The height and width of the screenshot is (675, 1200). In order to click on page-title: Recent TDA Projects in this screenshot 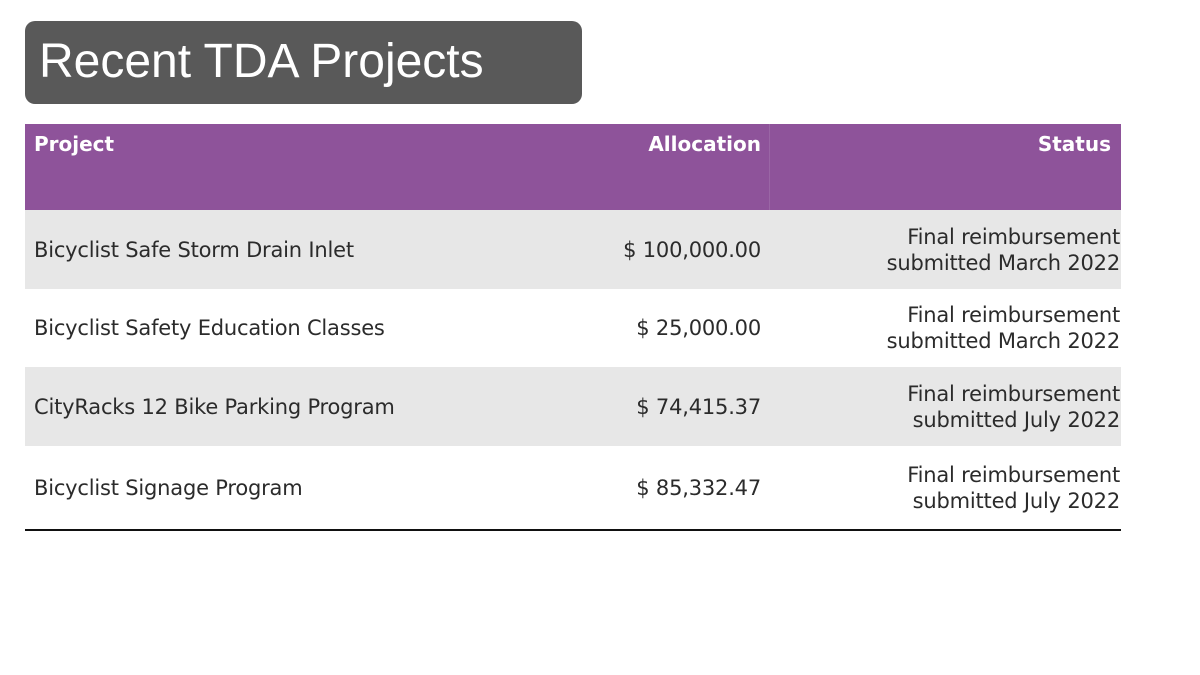, I will do `click(261, 61)`.